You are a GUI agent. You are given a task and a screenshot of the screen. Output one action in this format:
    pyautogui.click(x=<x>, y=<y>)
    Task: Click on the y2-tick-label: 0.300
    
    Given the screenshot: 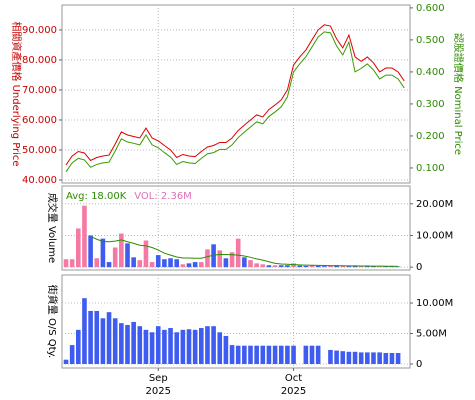 What is the action you would take?
    pyautogui.click(x=430, y=104)
    